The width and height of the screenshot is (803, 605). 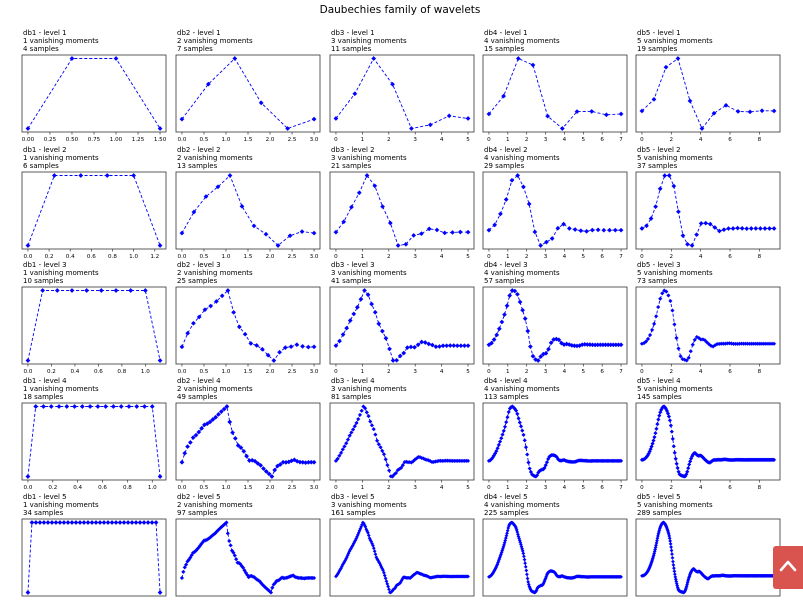 I want to click on scroll-to-top-button, so click(x=788, y=567).